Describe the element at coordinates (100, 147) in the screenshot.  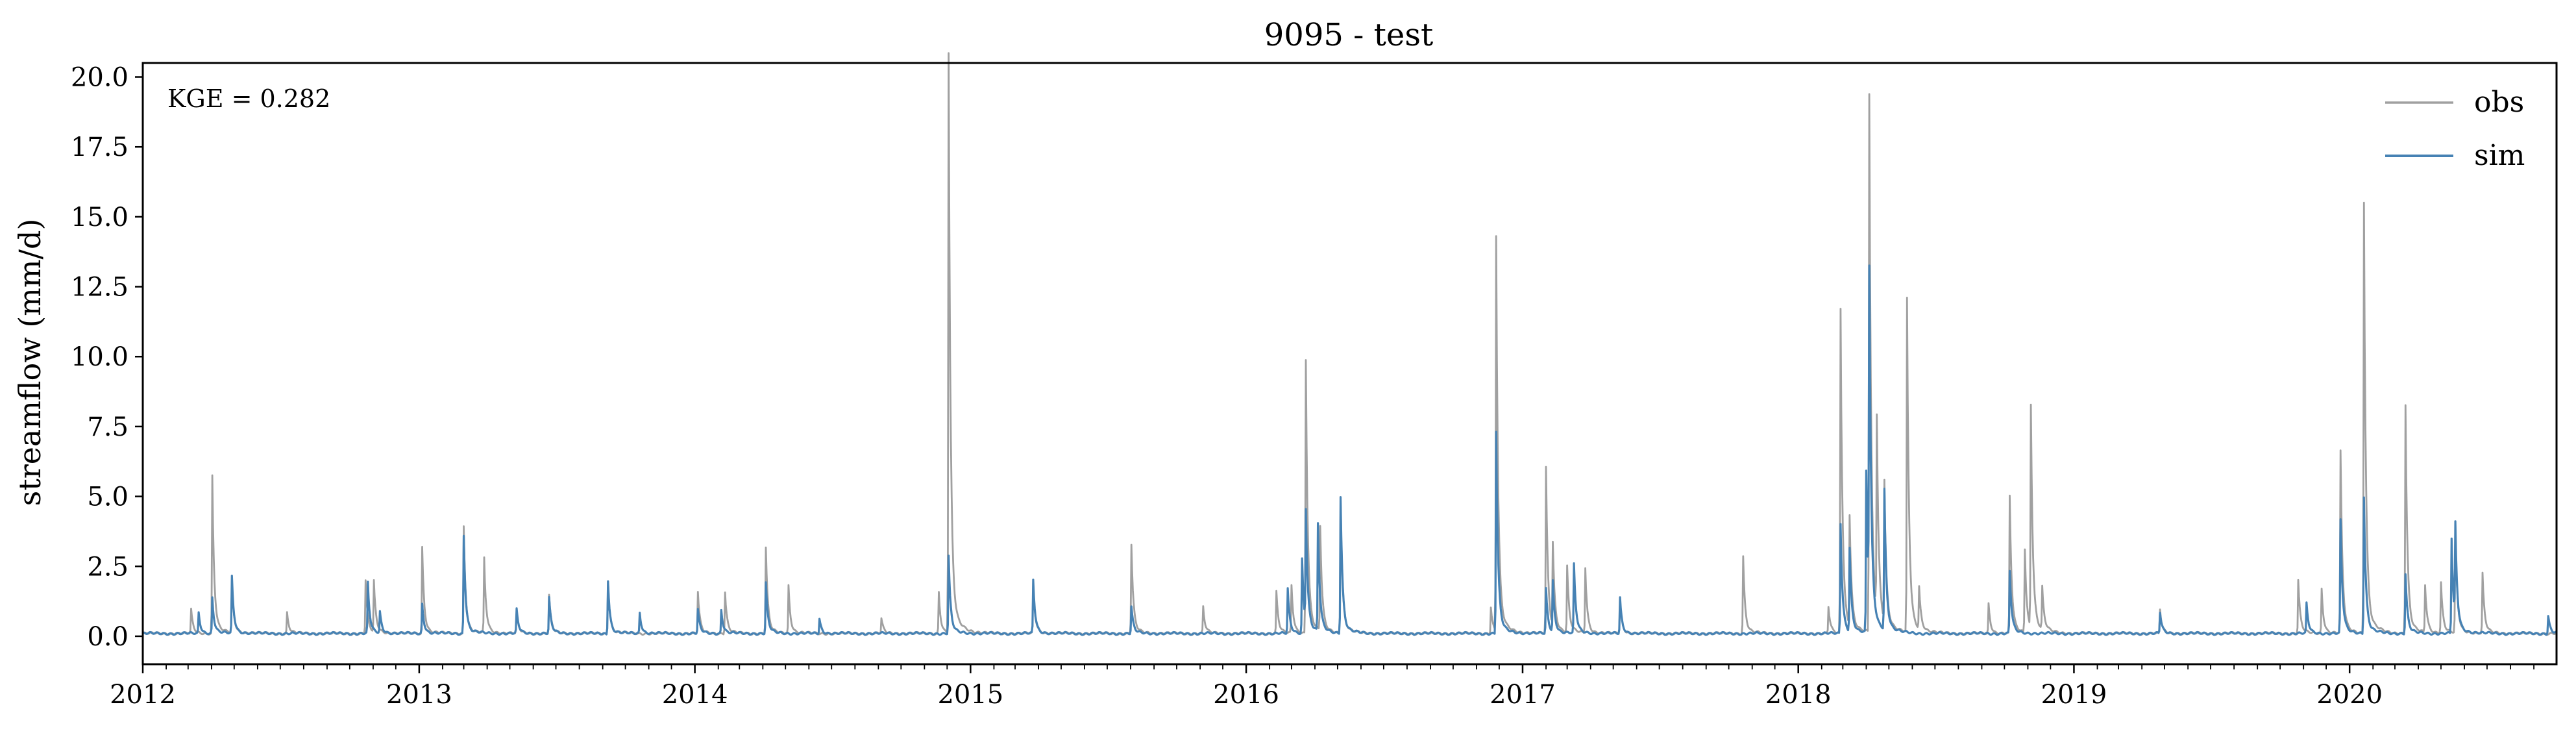
I see `y-tick-label: 17.5` at that location.